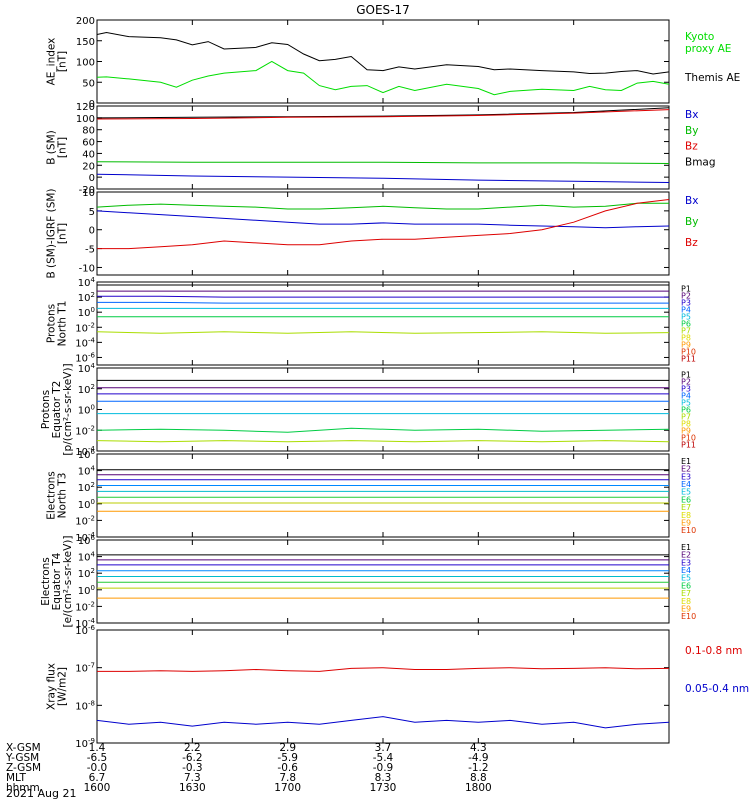 The height and width of the screenshot is (800, 750). I want to click on y-axis-label: North T3, so click(63, 496).